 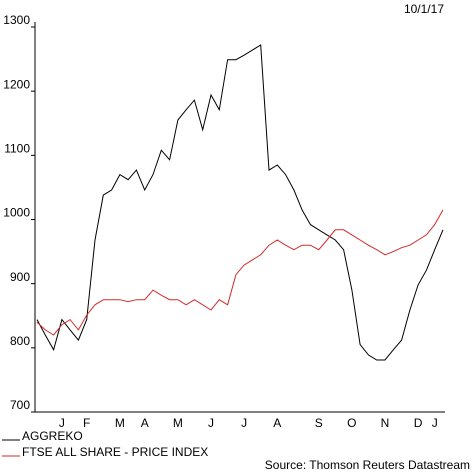 What do you see at coordinates (16, 84) in the screenshot?
I see `y-tick-label: 1200` at bounding box center [16, 84].